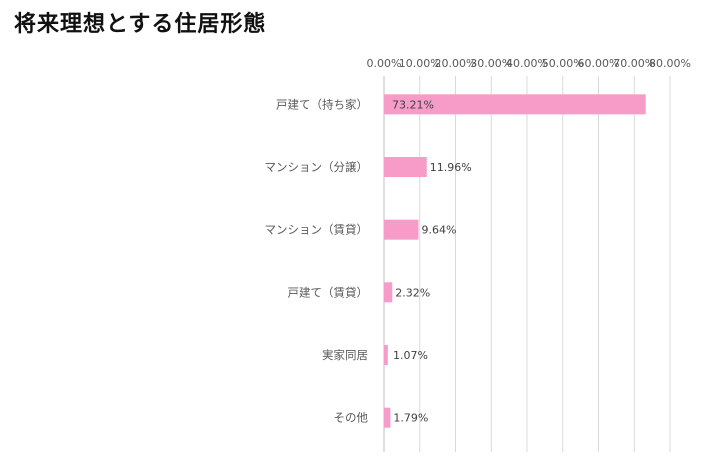  Describe the element at coordinates (563, 63) in the screenshot. I see `x-tick-label: 50.00%` at that location.